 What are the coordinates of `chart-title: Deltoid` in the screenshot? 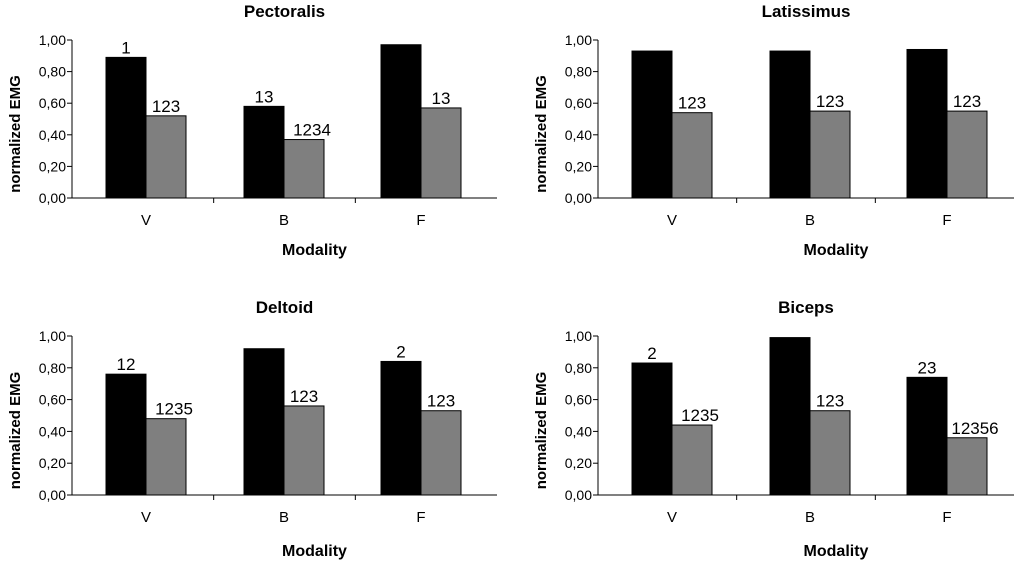 It's located at (285, 307).